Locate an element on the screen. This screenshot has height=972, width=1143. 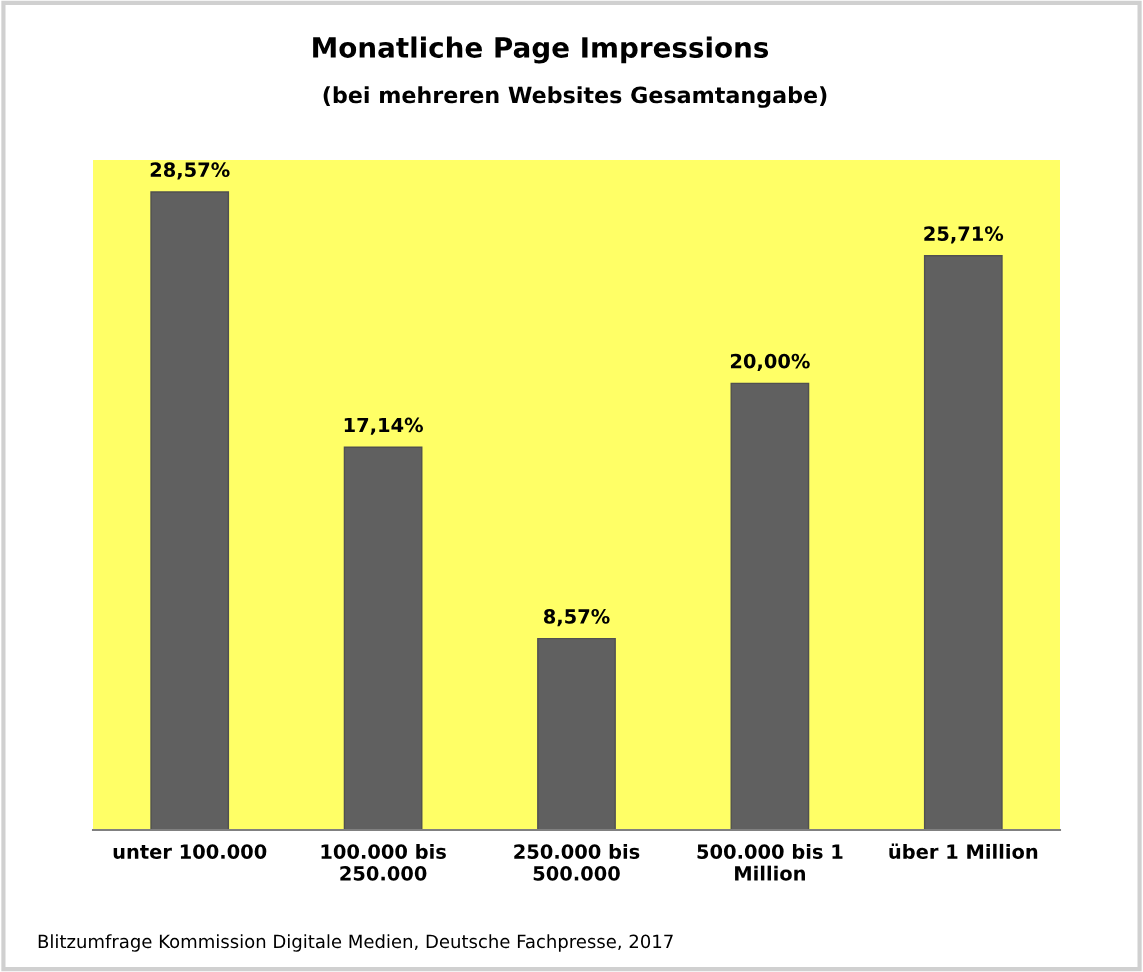
data-label: 8,57% is located at coordinates (576, 618).